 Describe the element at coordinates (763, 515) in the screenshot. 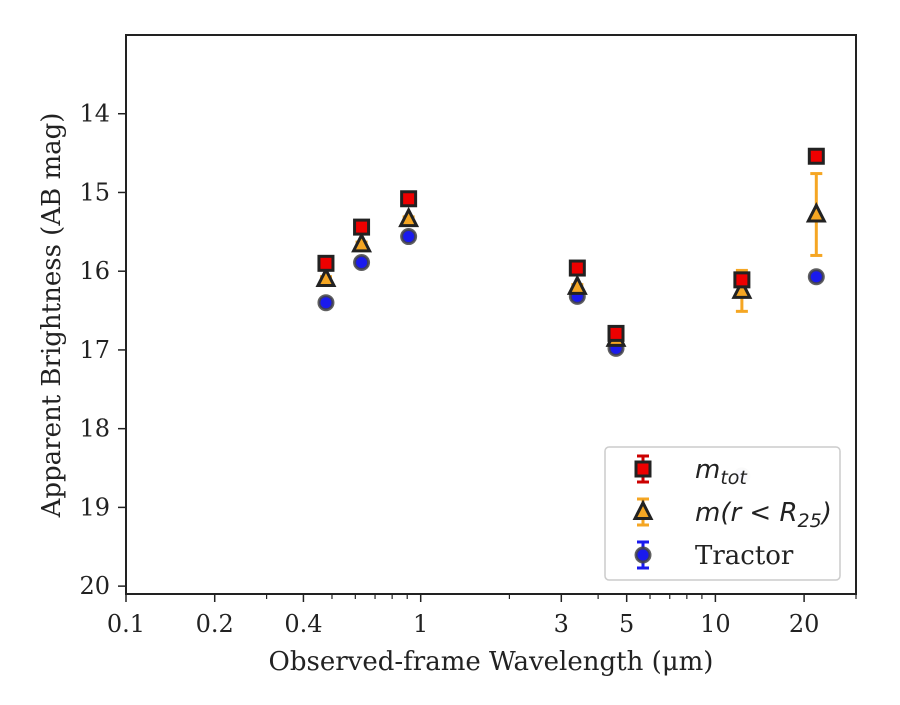

I see `legend-label: m(r < R25)` at that location.